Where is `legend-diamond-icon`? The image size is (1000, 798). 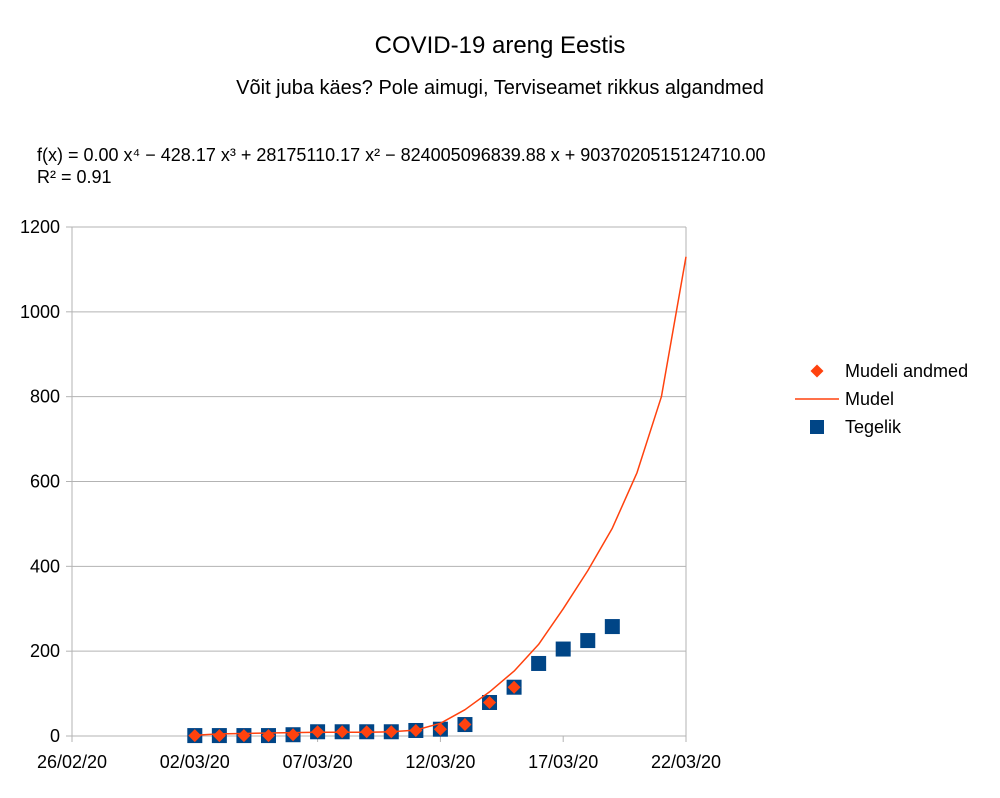 legend-diamond-icon is located at coordinates (817, 371).